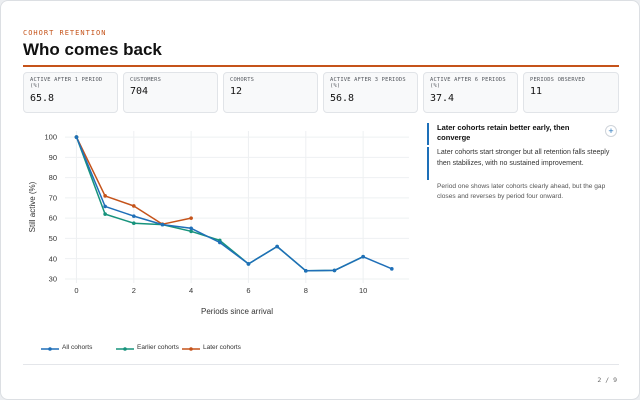  What do you see at coordinates (242, 80) in the screenshot?
I see `kpi-label: COHORTS` at bounding box center [242, 80].